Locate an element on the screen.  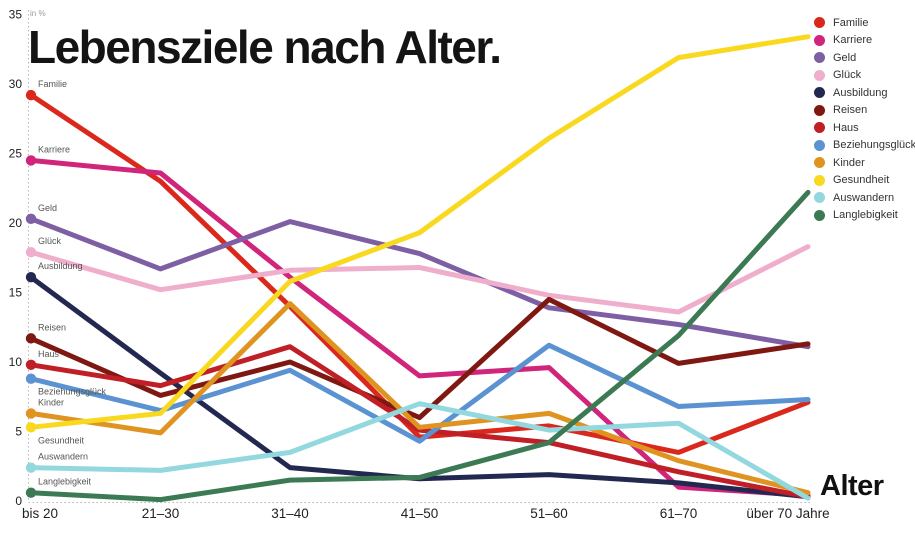
legend-label: Langlebigkeit is located at coordinates (865, 215).